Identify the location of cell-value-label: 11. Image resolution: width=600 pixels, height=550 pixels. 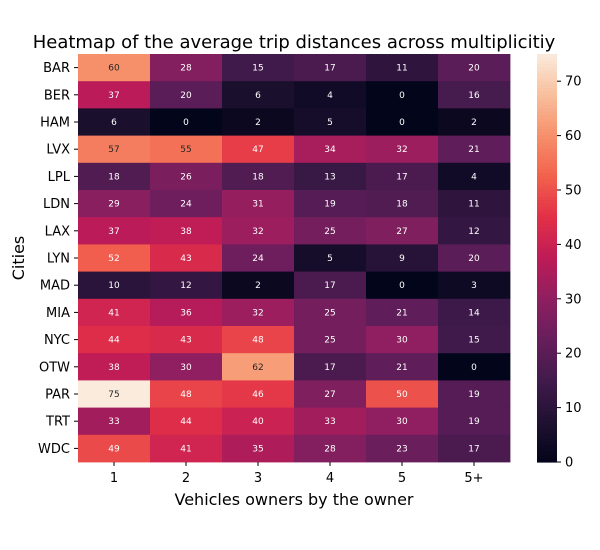
(473, 205).